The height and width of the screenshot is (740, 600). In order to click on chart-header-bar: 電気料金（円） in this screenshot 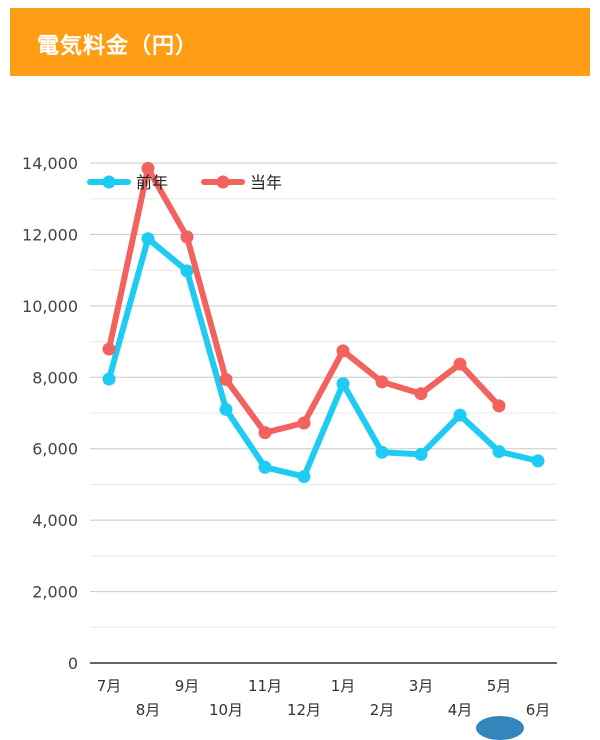, I will do `click(300, 42)`.